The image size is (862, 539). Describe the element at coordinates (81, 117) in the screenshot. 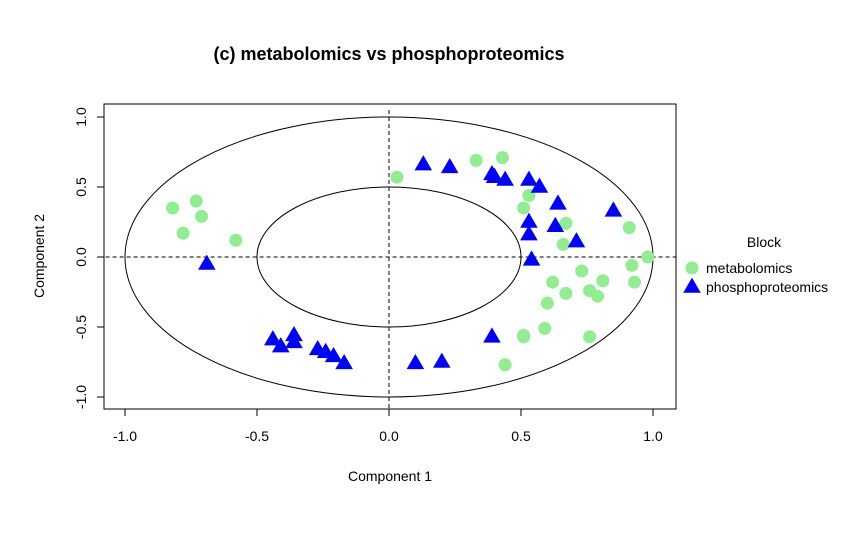

I see `y-tick-label: 1.0` at that location.